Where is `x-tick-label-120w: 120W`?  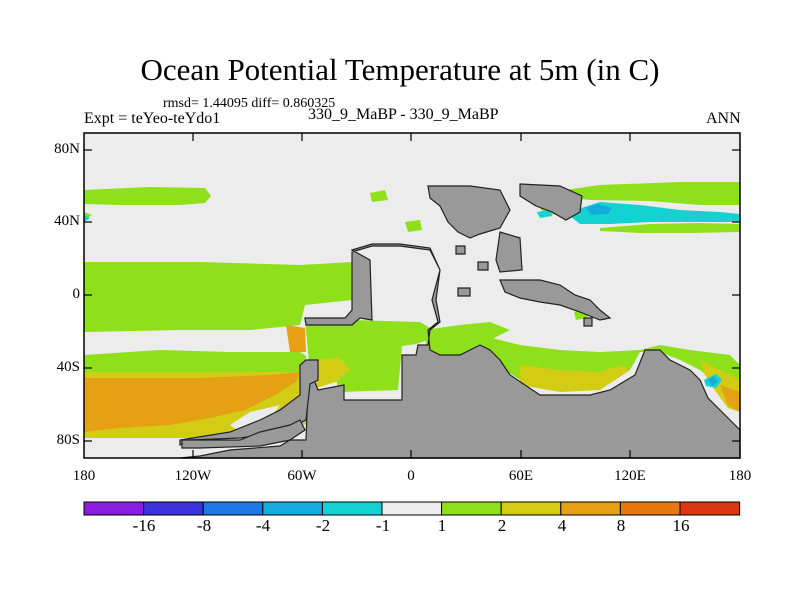
x-tick-label-120w: 120W is located at coordinates (193, 476).